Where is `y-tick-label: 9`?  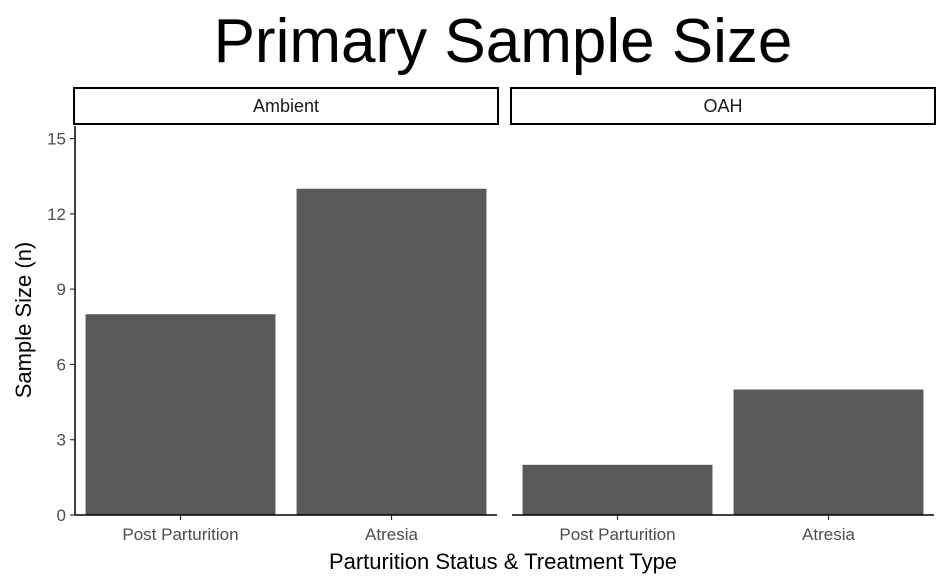
y-tick-label: 9 is located at coordinates (61, 289).